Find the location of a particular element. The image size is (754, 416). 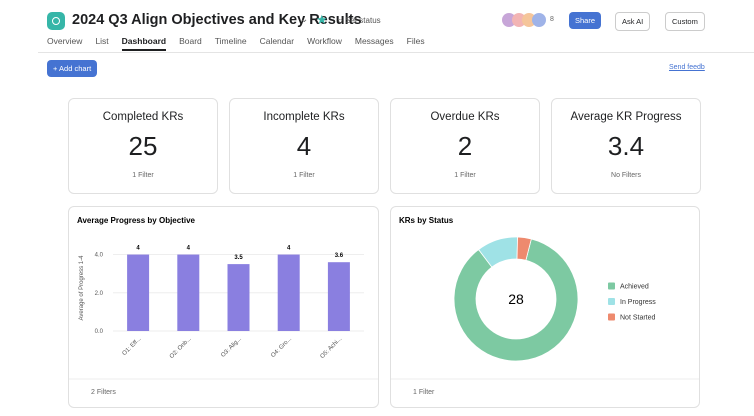

y-tick-label: 2.0 is located at coordinates (99, 294).